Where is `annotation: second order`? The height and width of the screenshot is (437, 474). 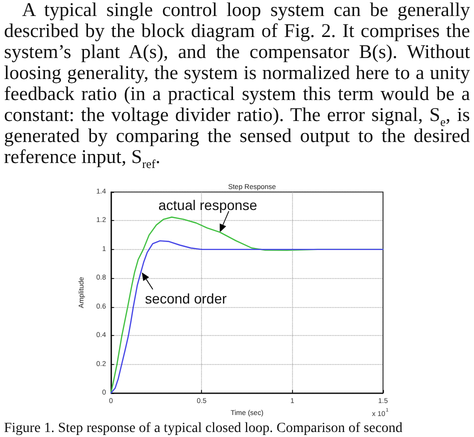 annotation: second order is located at coordinates (186, 298).